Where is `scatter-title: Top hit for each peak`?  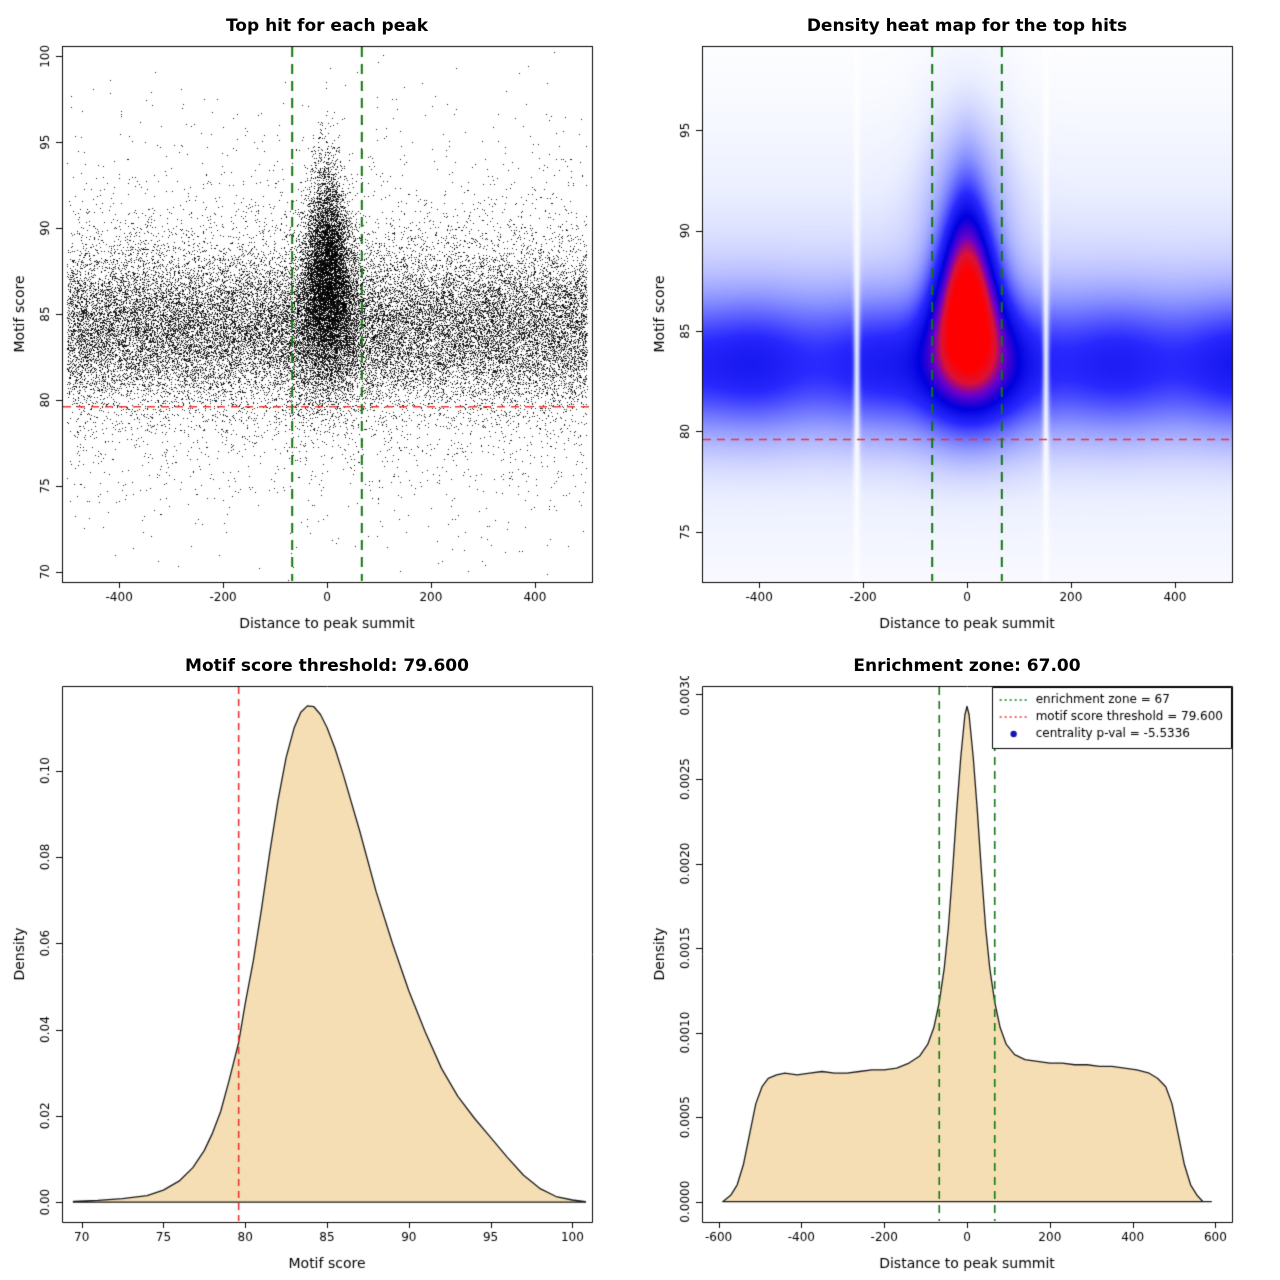 scatter-title: Top hit for each peak is located at coordinates (327, 26).